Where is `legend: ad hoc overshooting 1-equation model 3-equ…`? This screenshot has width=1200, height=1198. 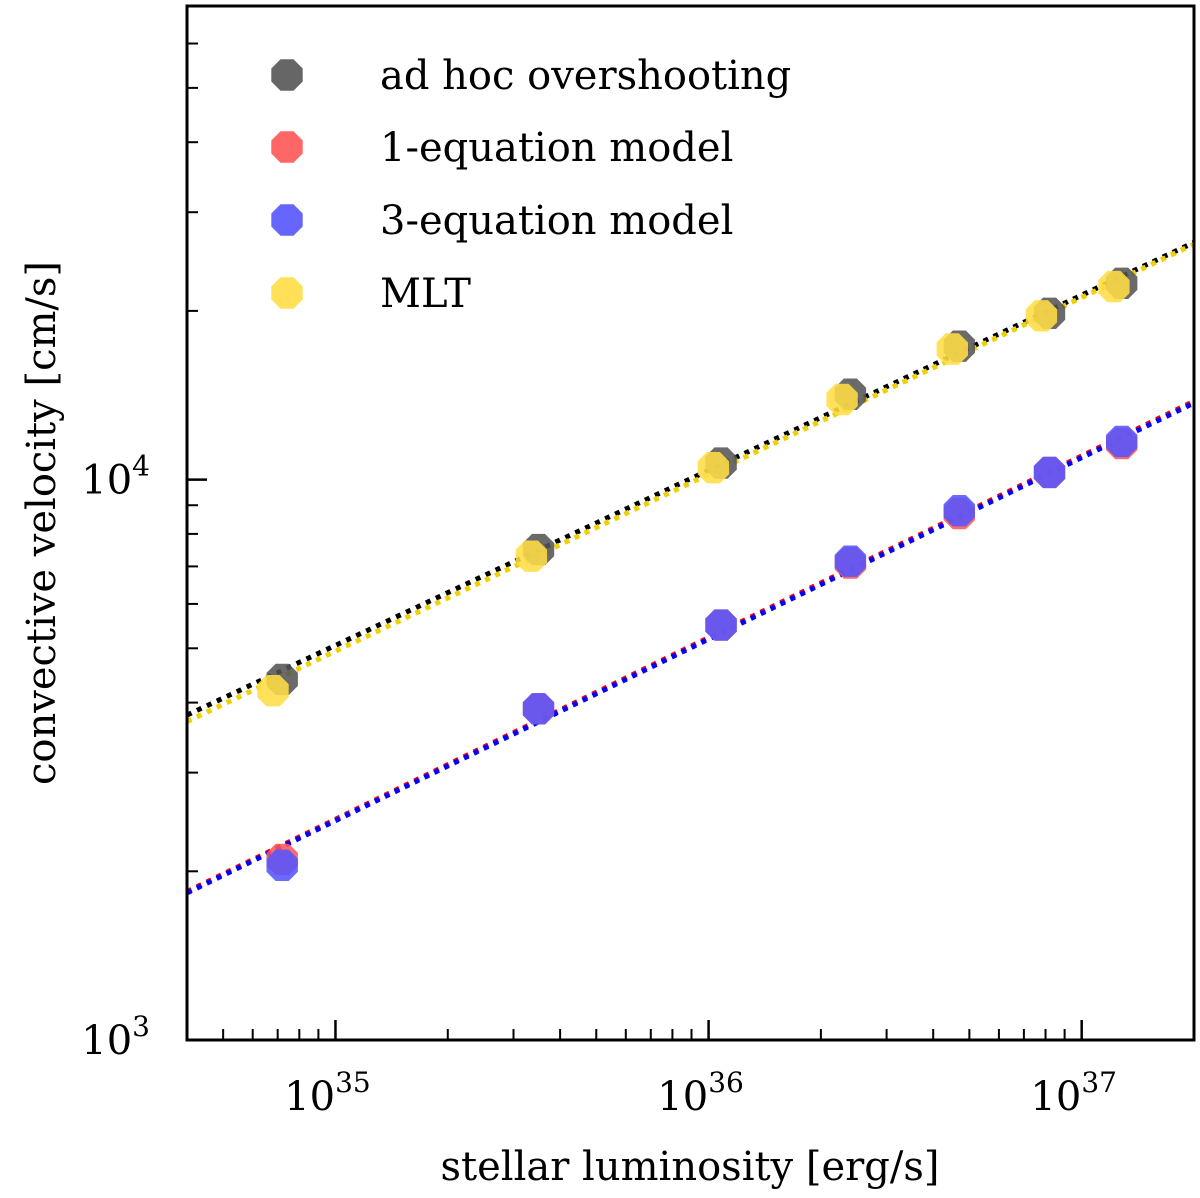
legend: ad hoc overshooting 1-equation model 3-equ… is located at coordinates (531, 185).